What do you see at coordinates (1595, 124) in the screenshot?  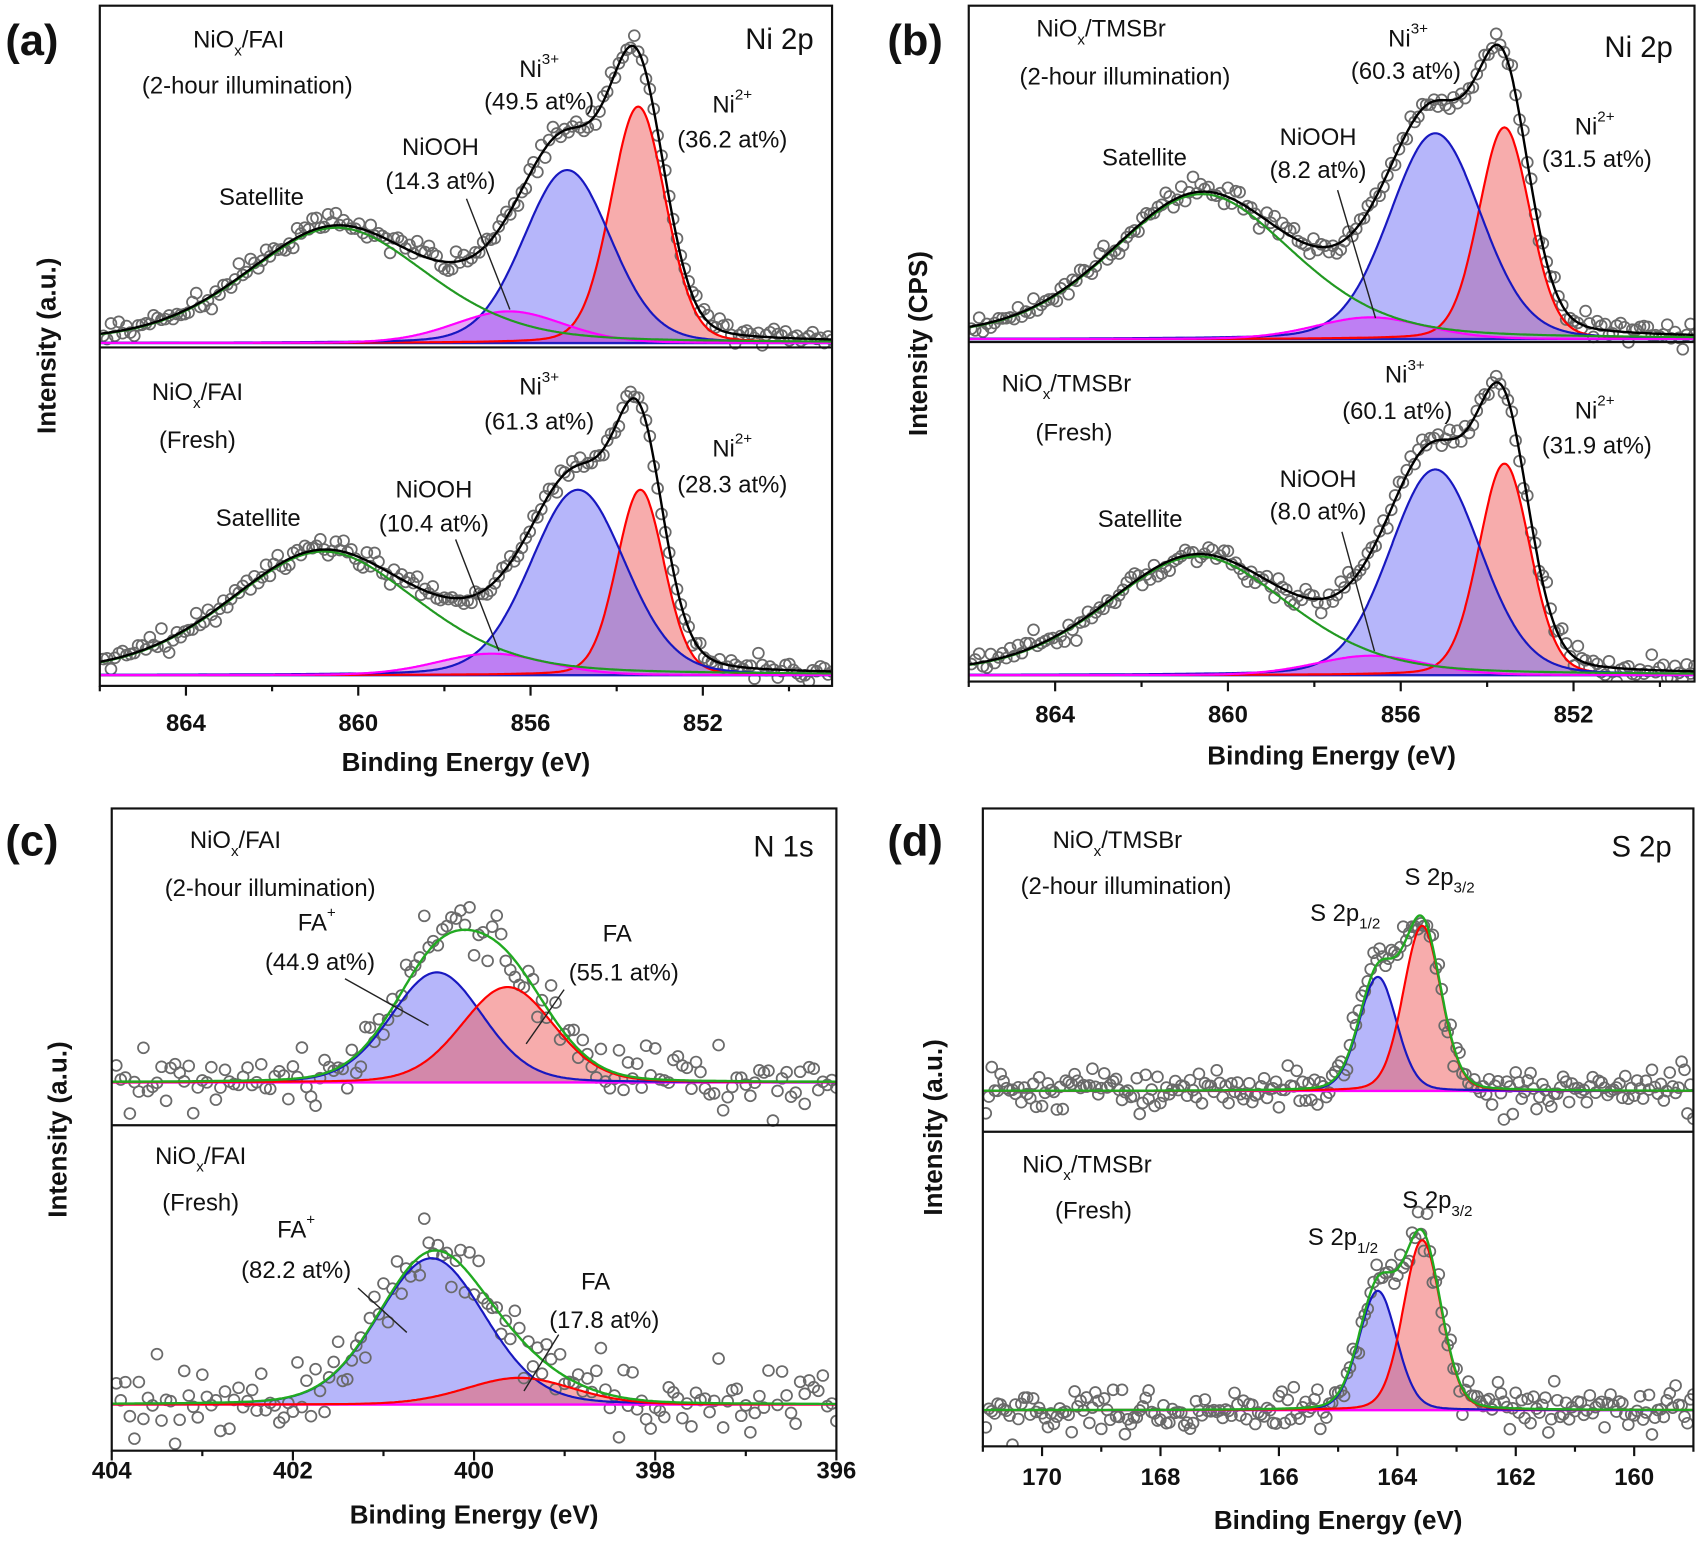 I see `component-label: Ni2+` at bounding box center [1595, 124].